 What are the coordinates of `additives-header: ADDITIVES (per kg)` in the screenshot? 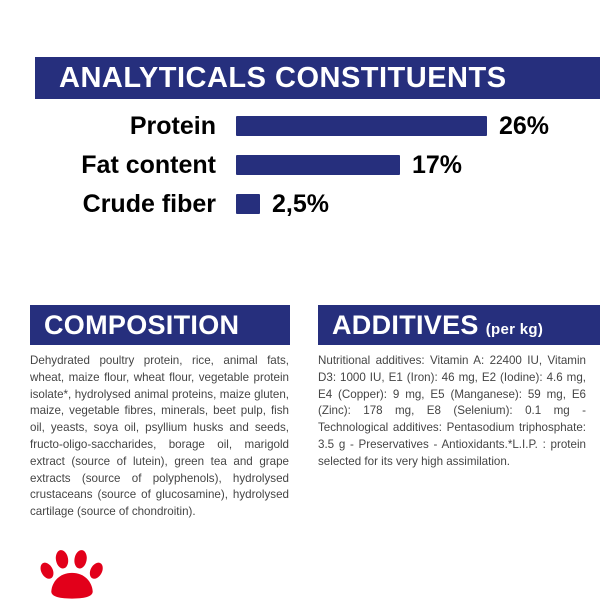 It's located at (459, 325).